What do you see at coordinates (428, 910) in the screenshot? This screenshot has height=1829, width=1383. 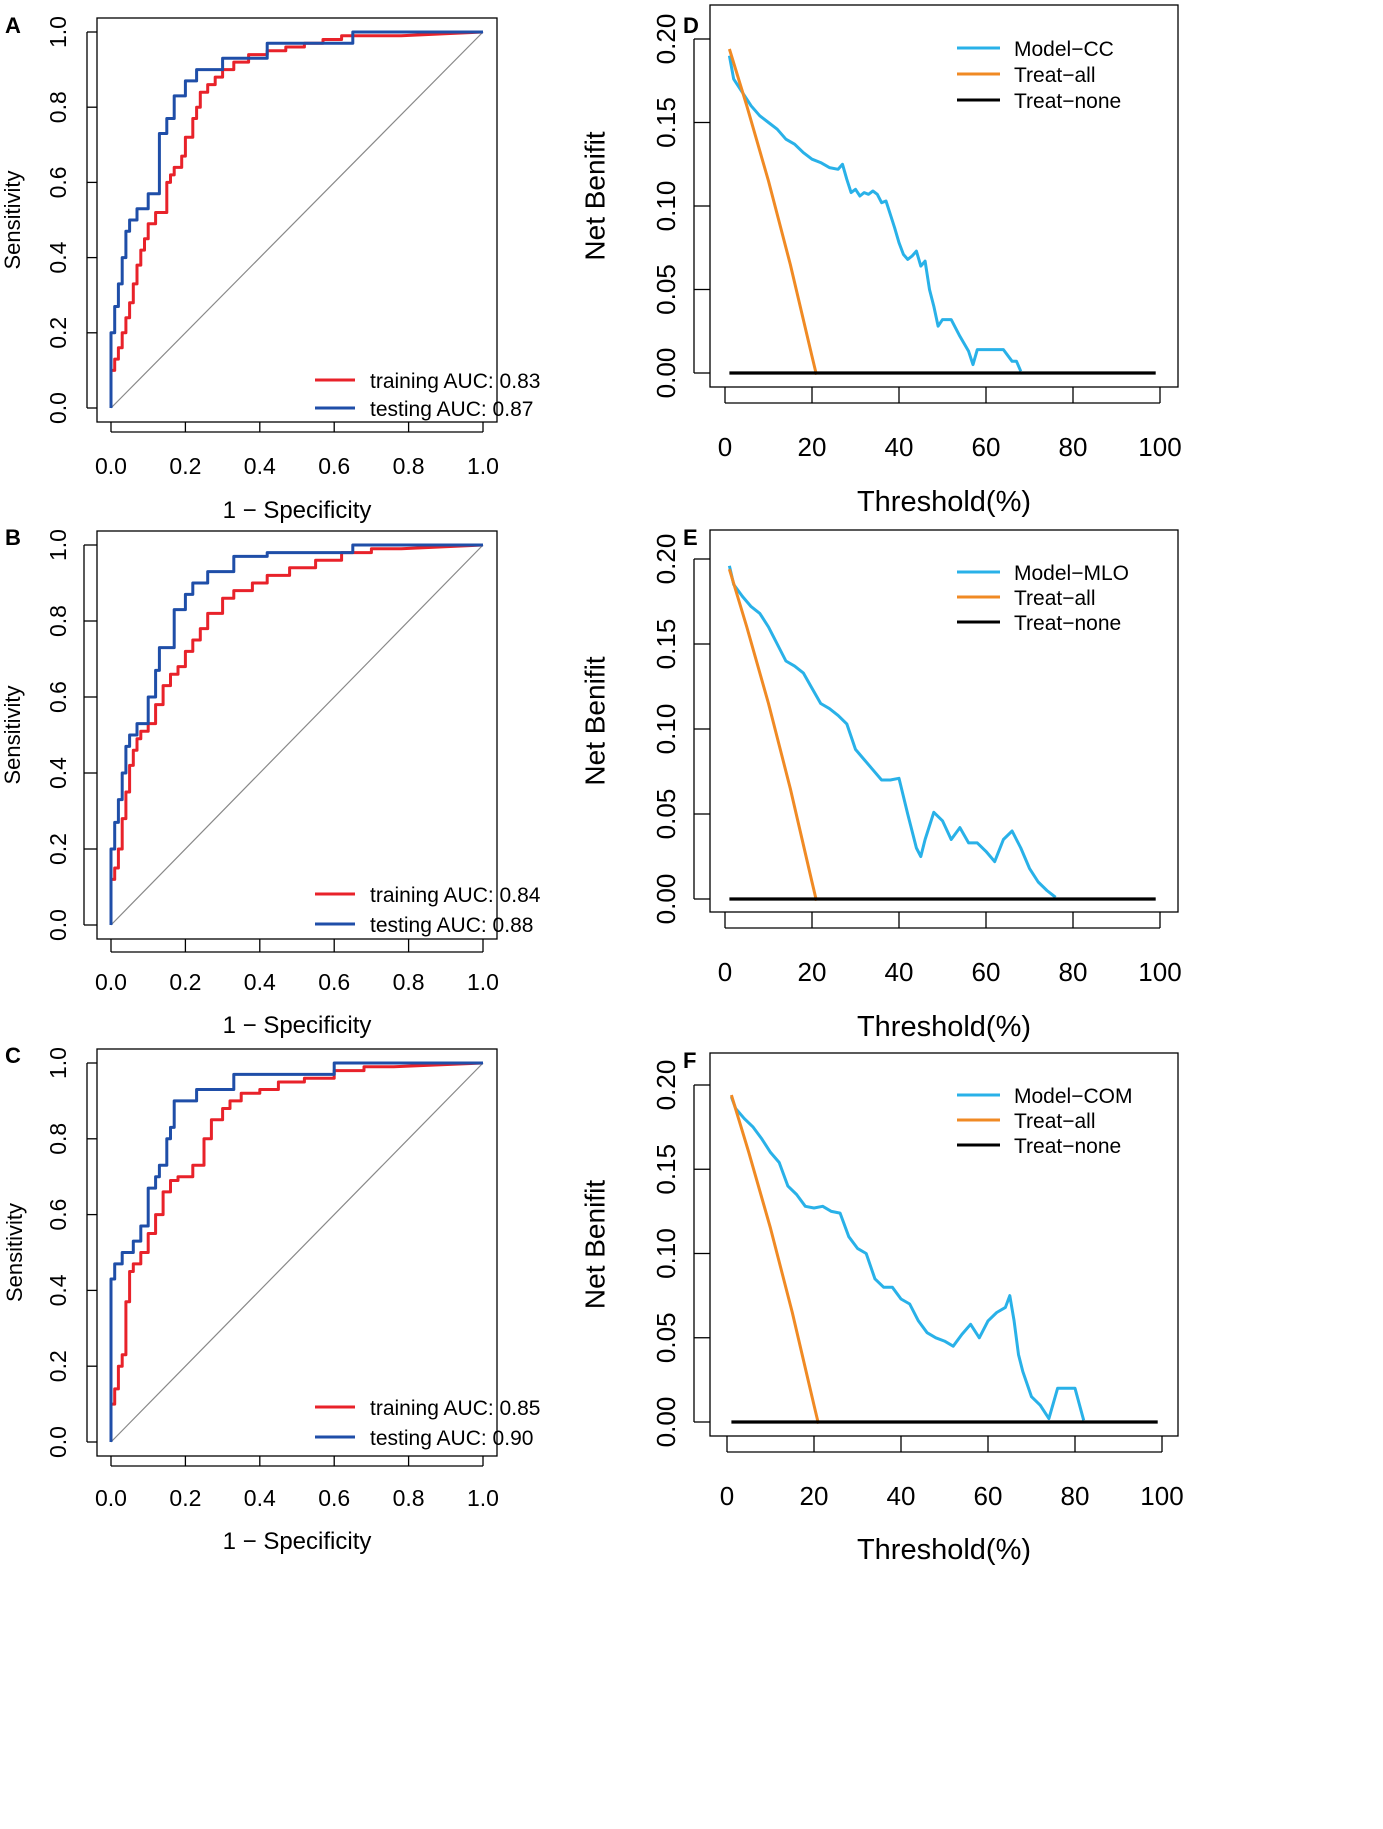 I see `legend: training AUC: 0.84 testing AUC: 0.88` at bounding box center [428, 910].